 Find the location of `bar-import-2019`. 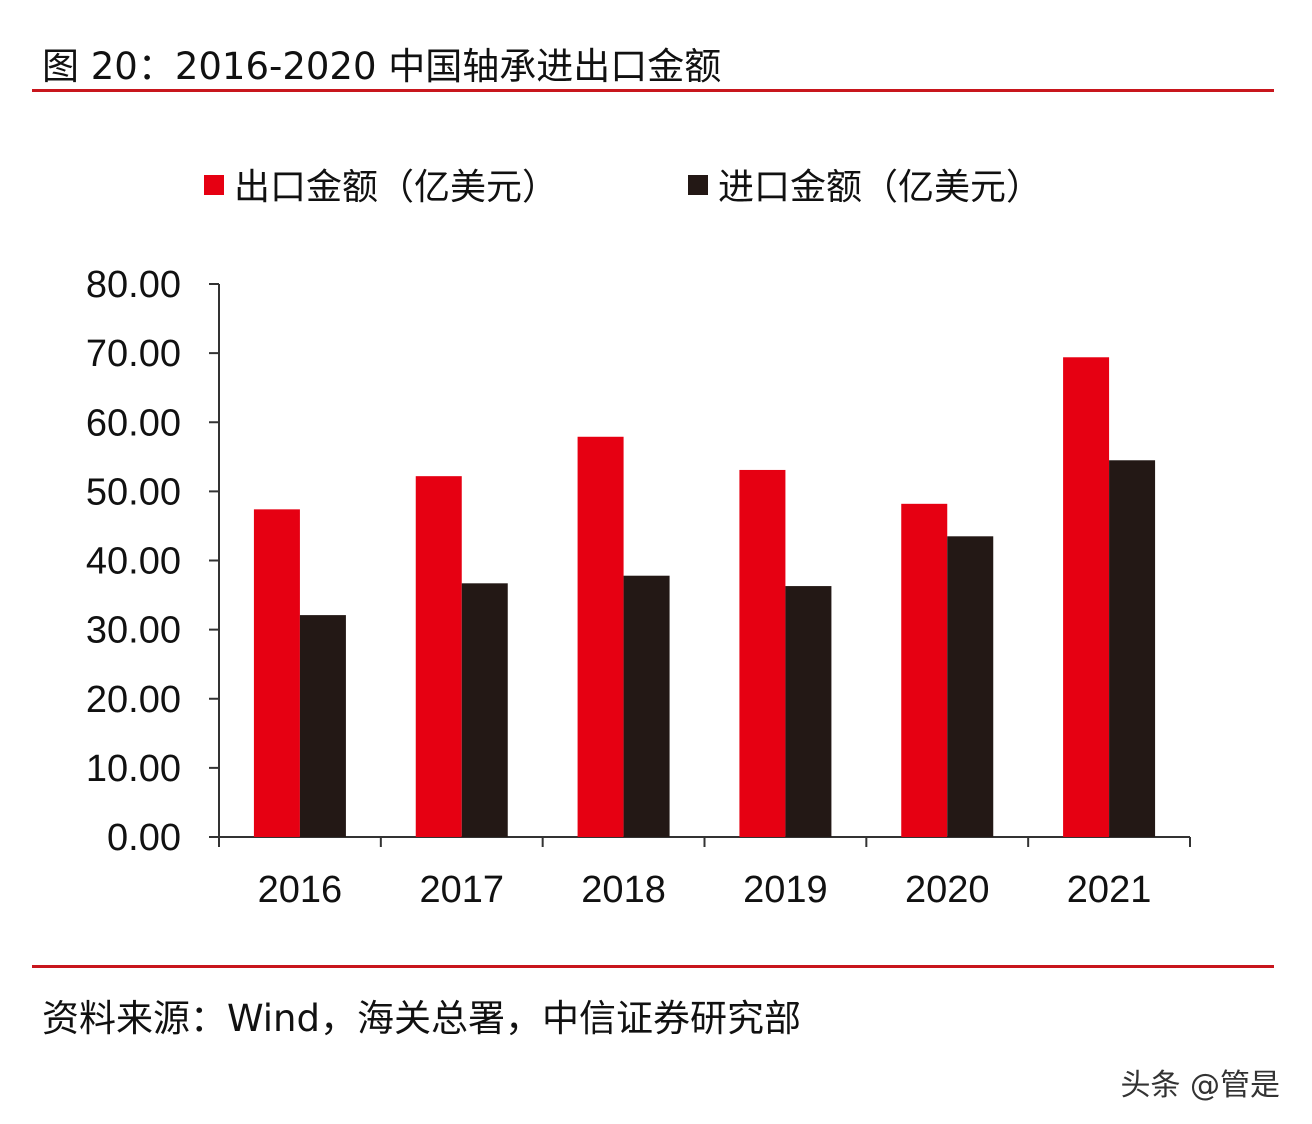

bar-import-2019 is located at coordinates (808, 711).